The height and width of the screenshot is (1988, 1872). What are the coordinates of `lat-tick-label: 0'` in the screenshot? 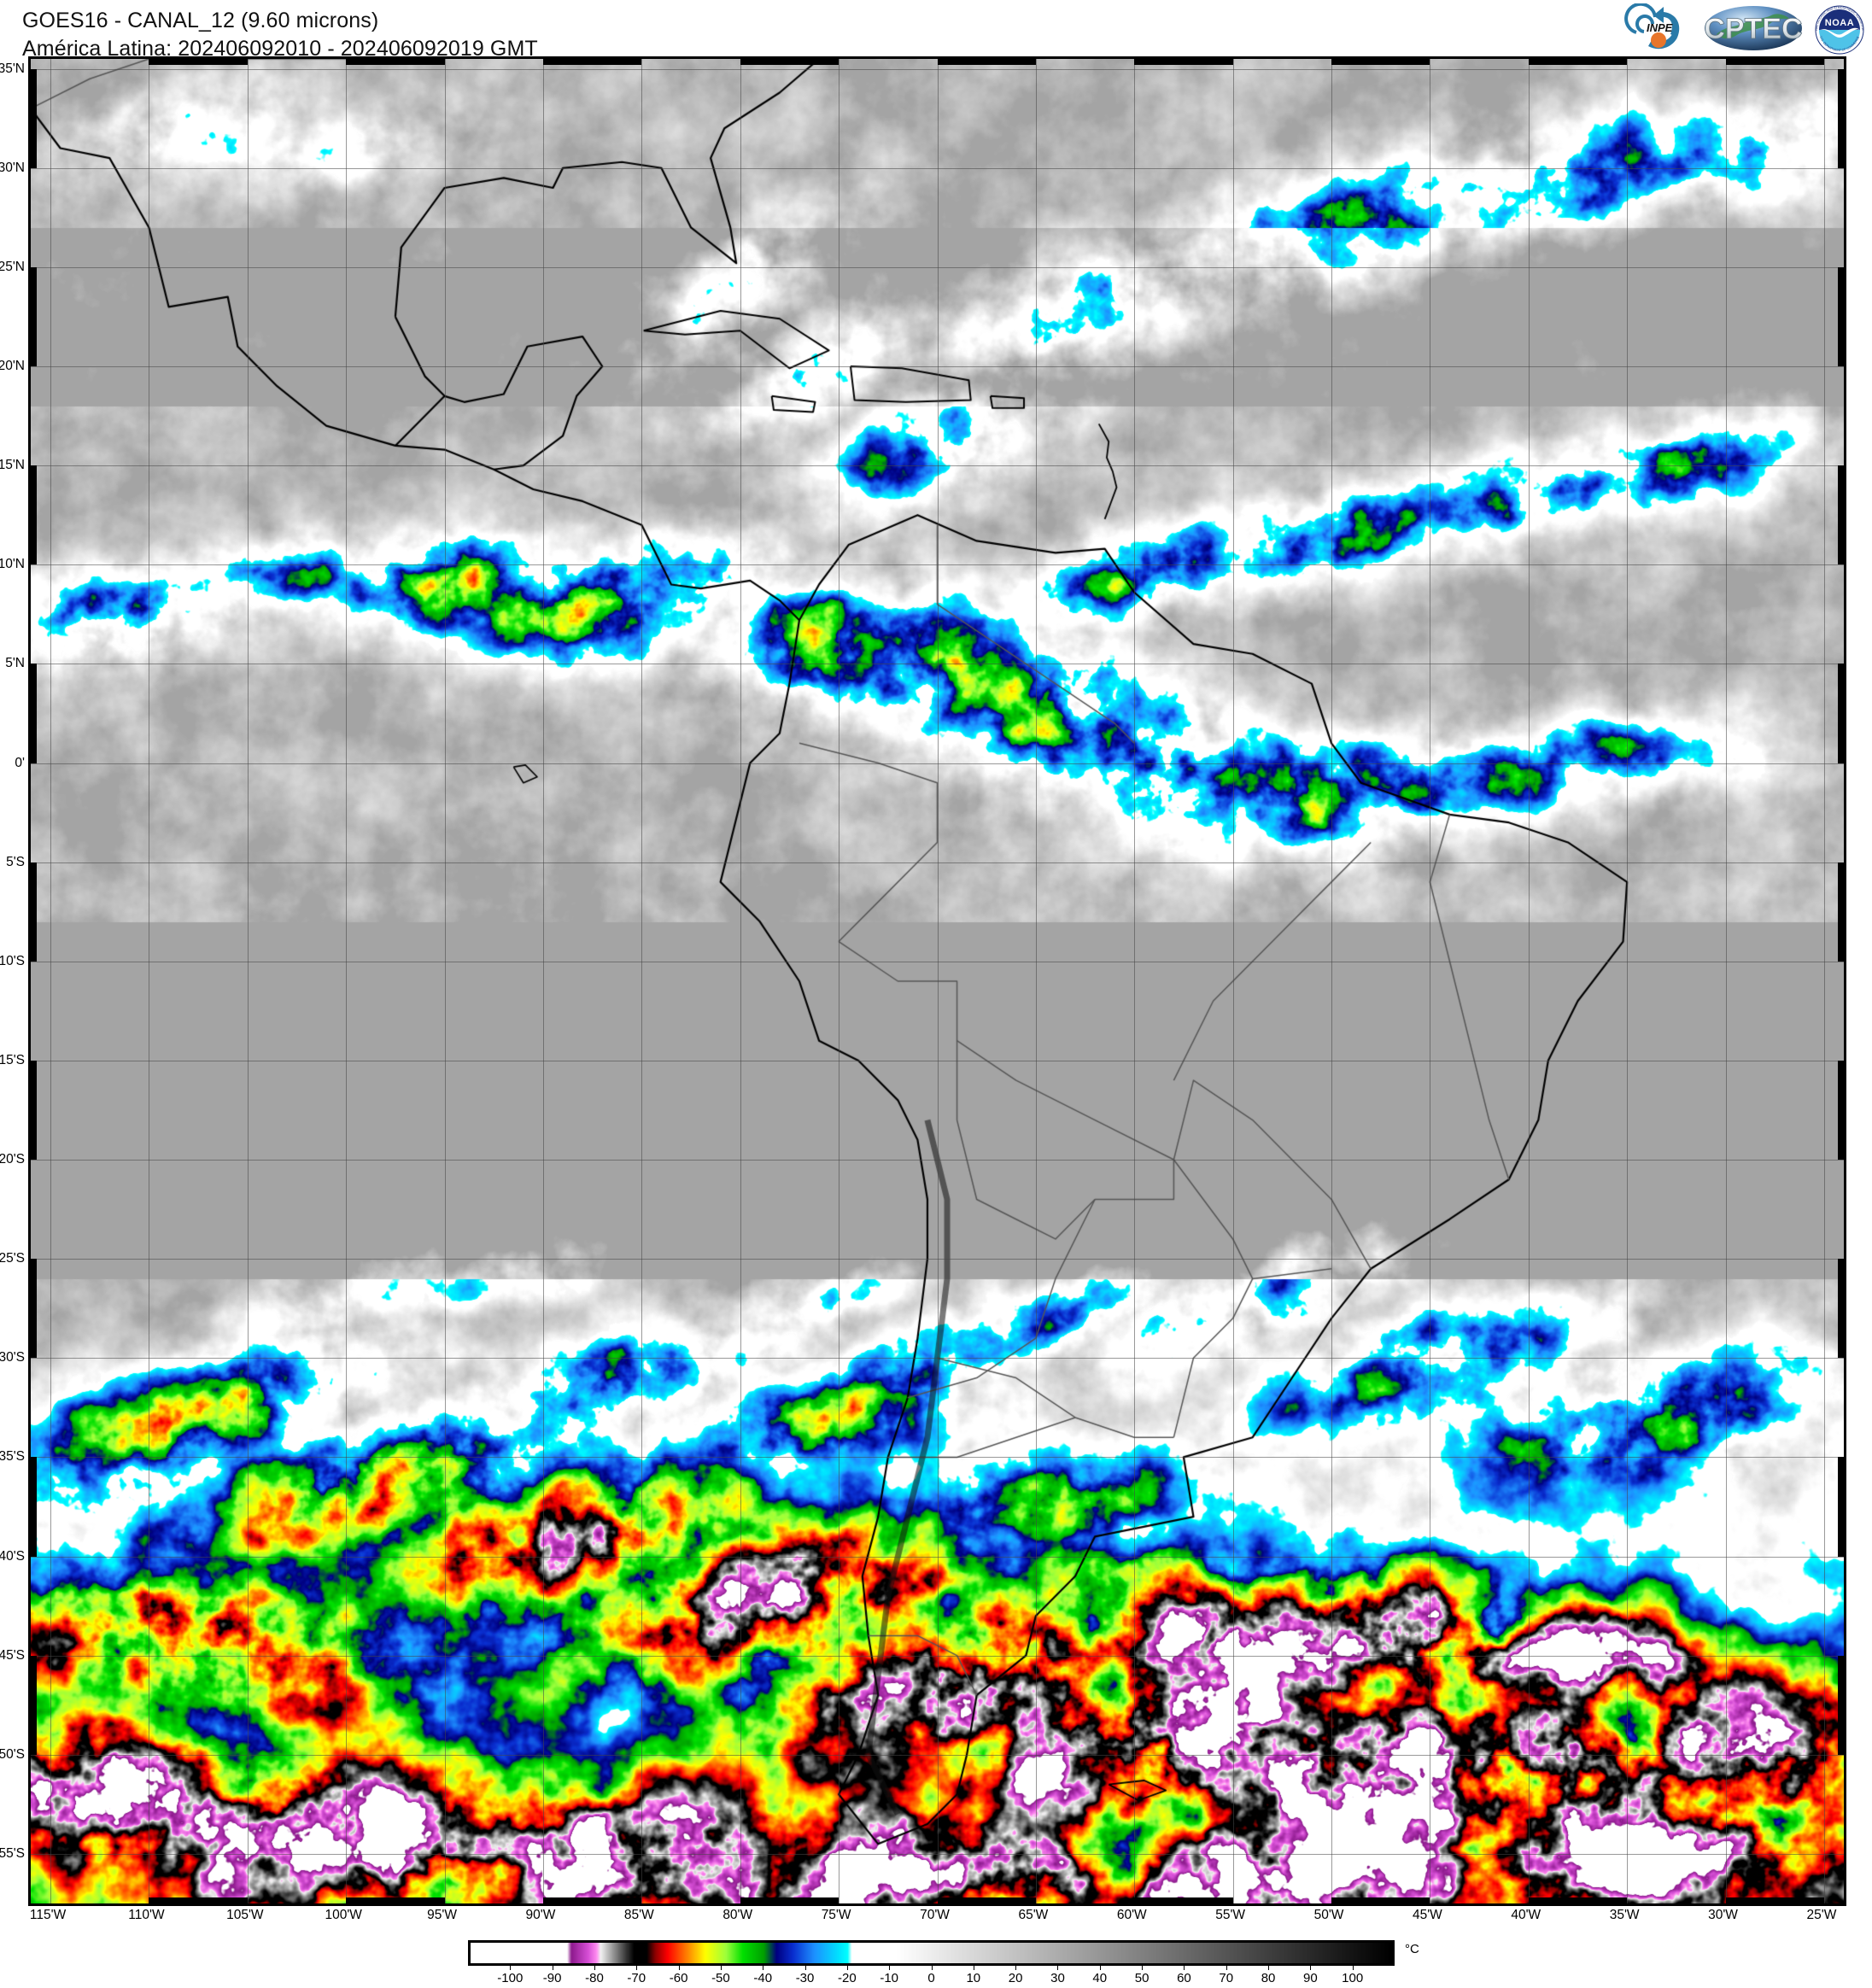 It's located at (20, 762).